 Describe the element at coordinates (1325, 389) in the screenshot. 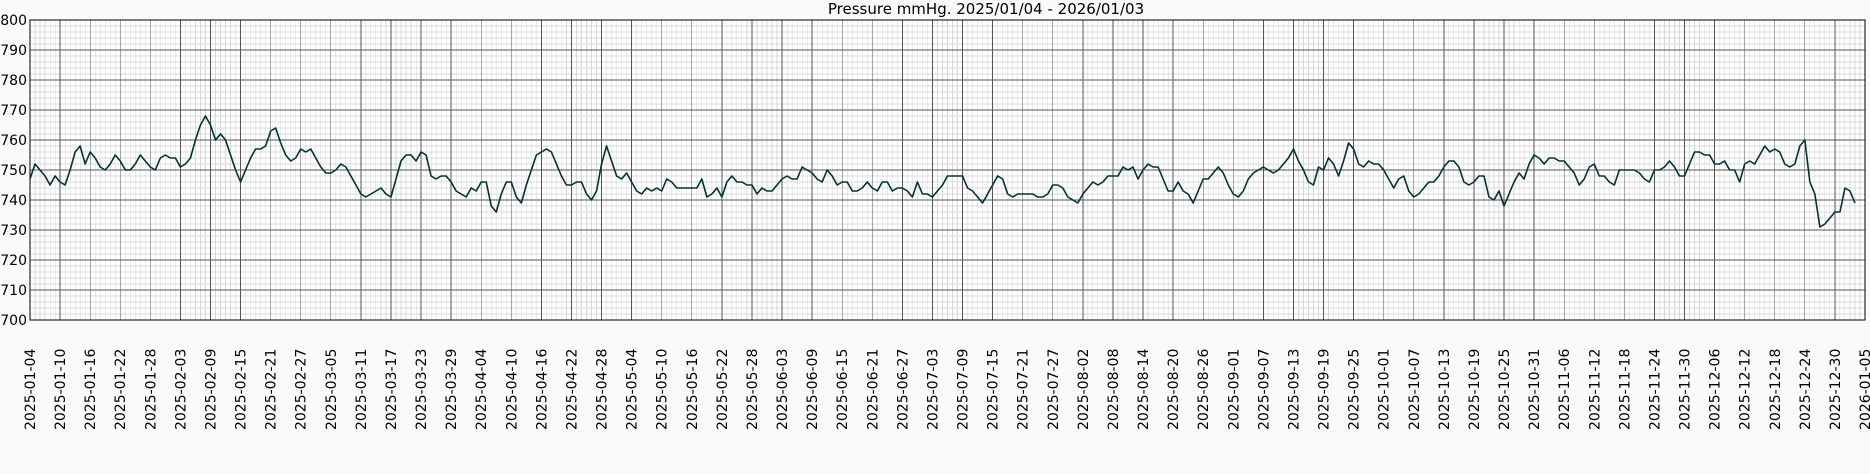

I see `x-tick-label: 2025-09-19` at that location.